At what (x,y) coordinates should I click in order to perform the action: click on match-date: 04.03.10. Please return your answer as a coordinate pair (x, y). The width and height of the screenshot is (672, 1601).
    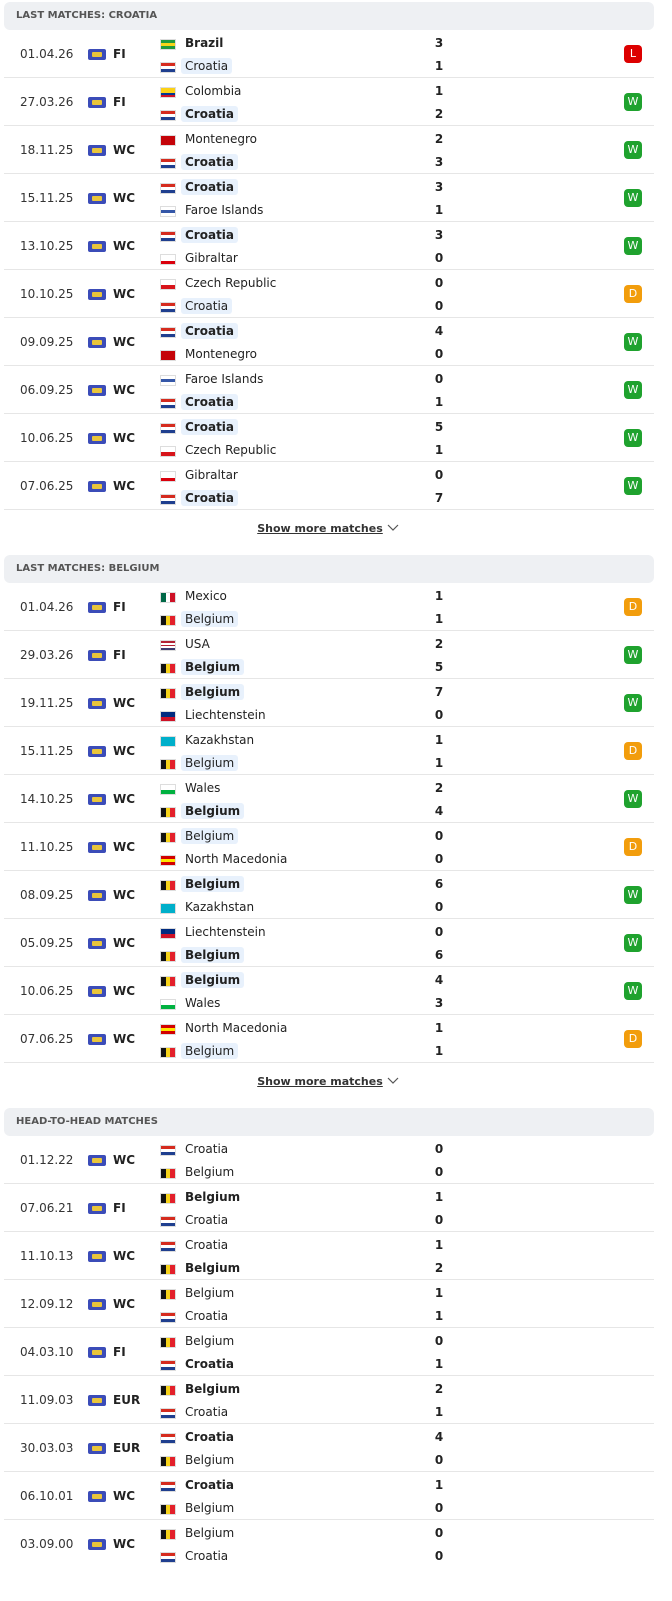
    Looking at the image, I should click on (47, 1352).